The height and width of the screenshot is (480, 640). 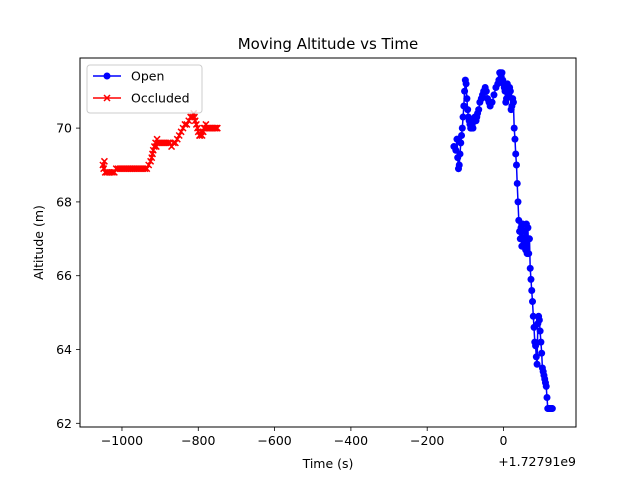 What do you see at coordinates (351, 440) in the screenshot?
I see `x-tick-label: −400` at bounding box center [351, 440].